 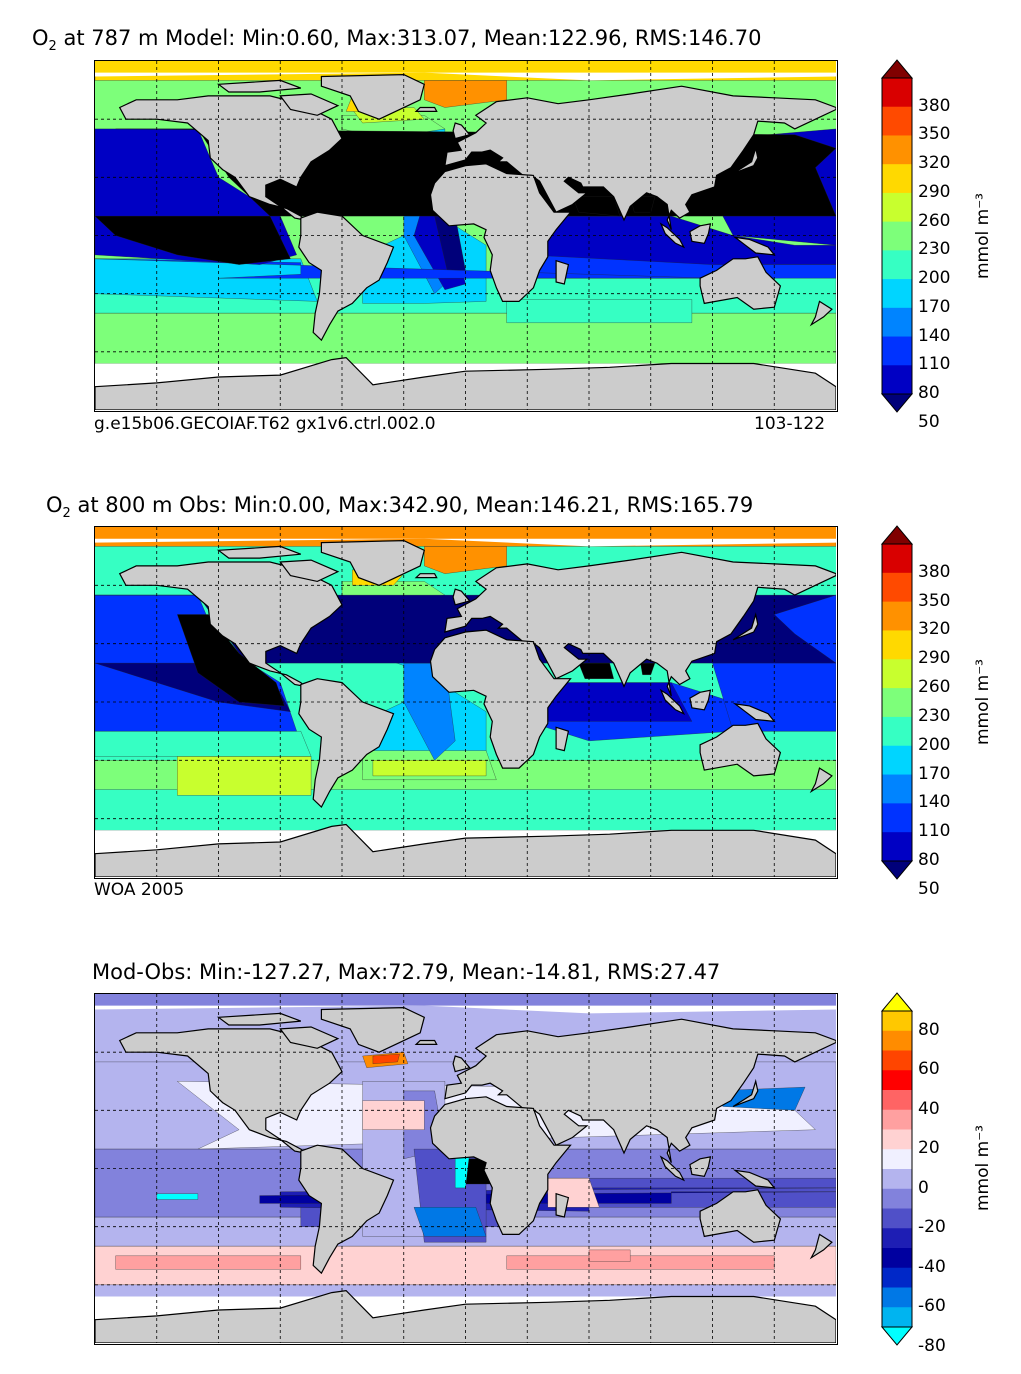 I want to click on land-antarctica, so click(x=465, y=383).